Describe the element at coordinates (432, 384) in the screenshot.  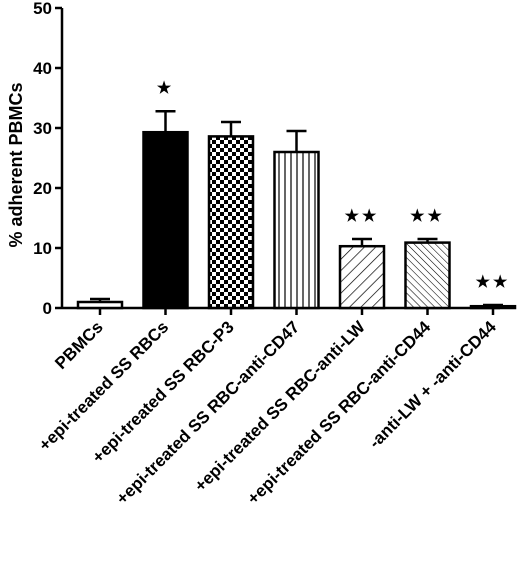
I see `x-category-label: -anti-LW + -anti-CD44` at that location.